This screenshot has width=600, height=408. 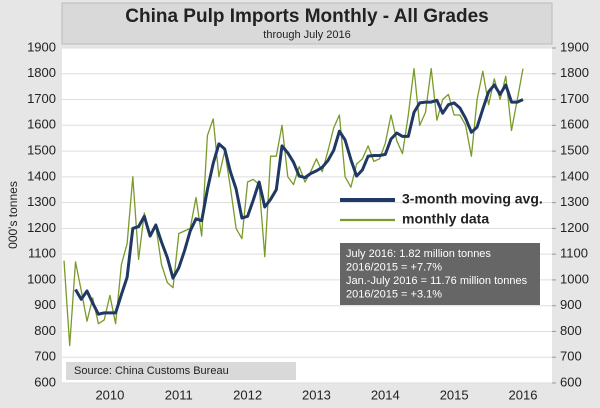 I want to click on source: Source: China Customs Bureau, so click(x=151, y=371).